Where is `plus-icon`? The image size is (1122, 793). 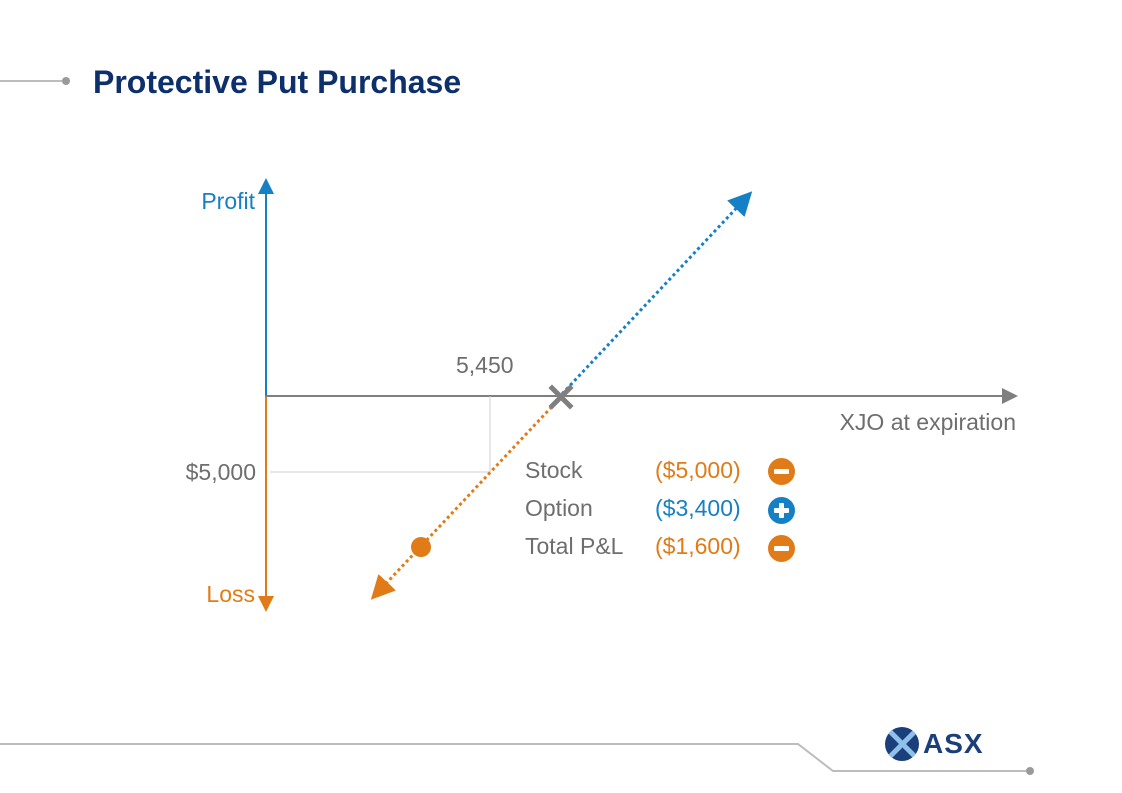 plus-icon is located at coordinates (781, 510).